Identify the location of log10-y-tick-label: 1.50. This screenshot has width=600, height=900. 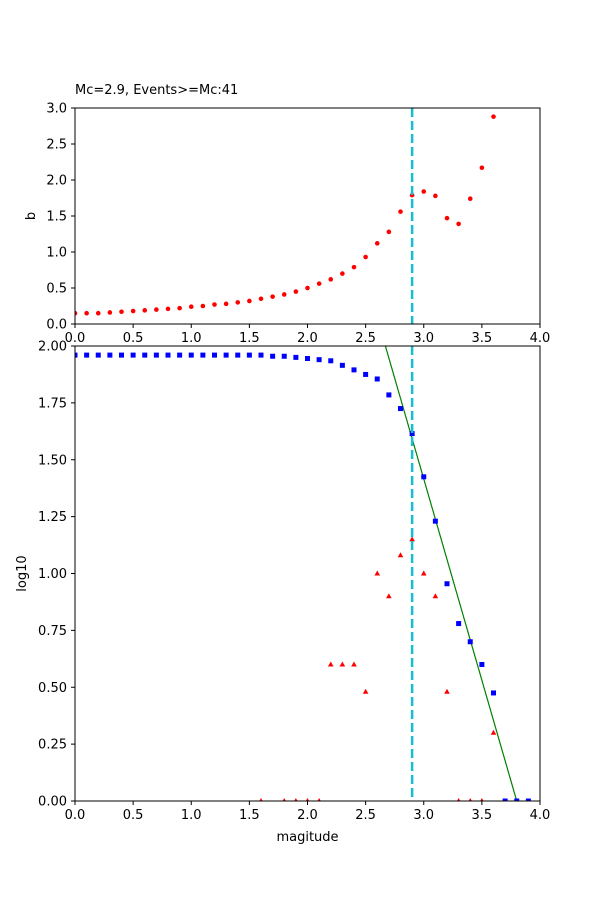
(52, 460).